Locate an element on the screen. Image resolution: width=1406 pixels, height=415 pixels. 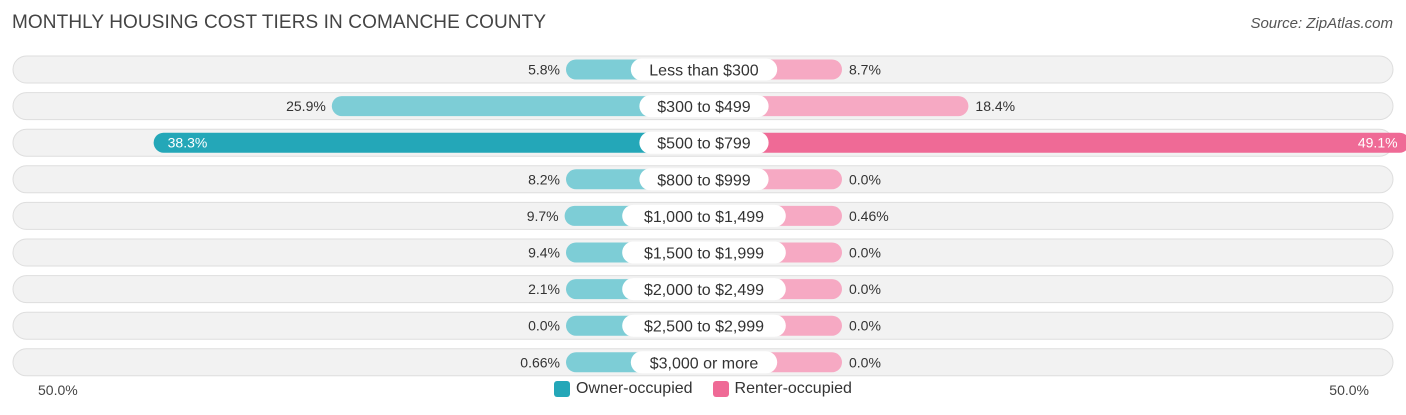
category-label: $800 to $999 is located at coordinates (704, 180).